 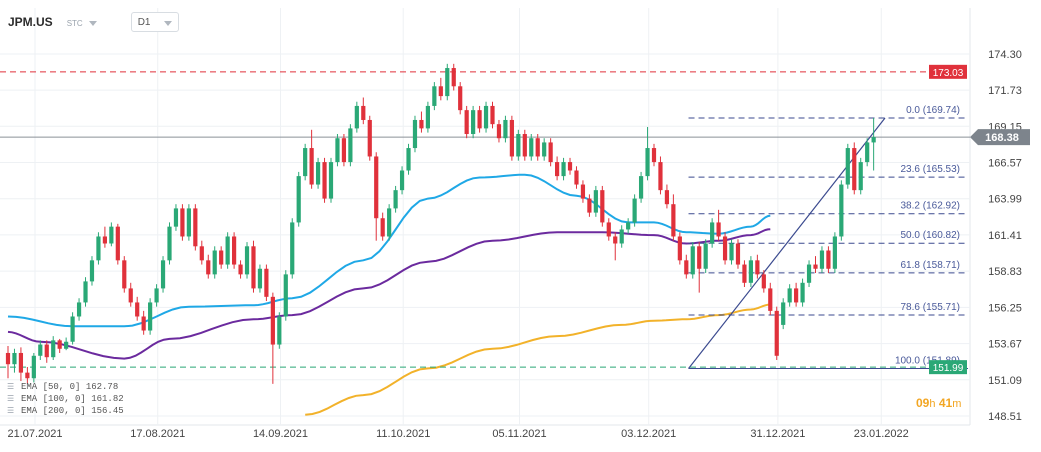 I want to click on legend-params: [100, 0], so click(x=64, y=399).